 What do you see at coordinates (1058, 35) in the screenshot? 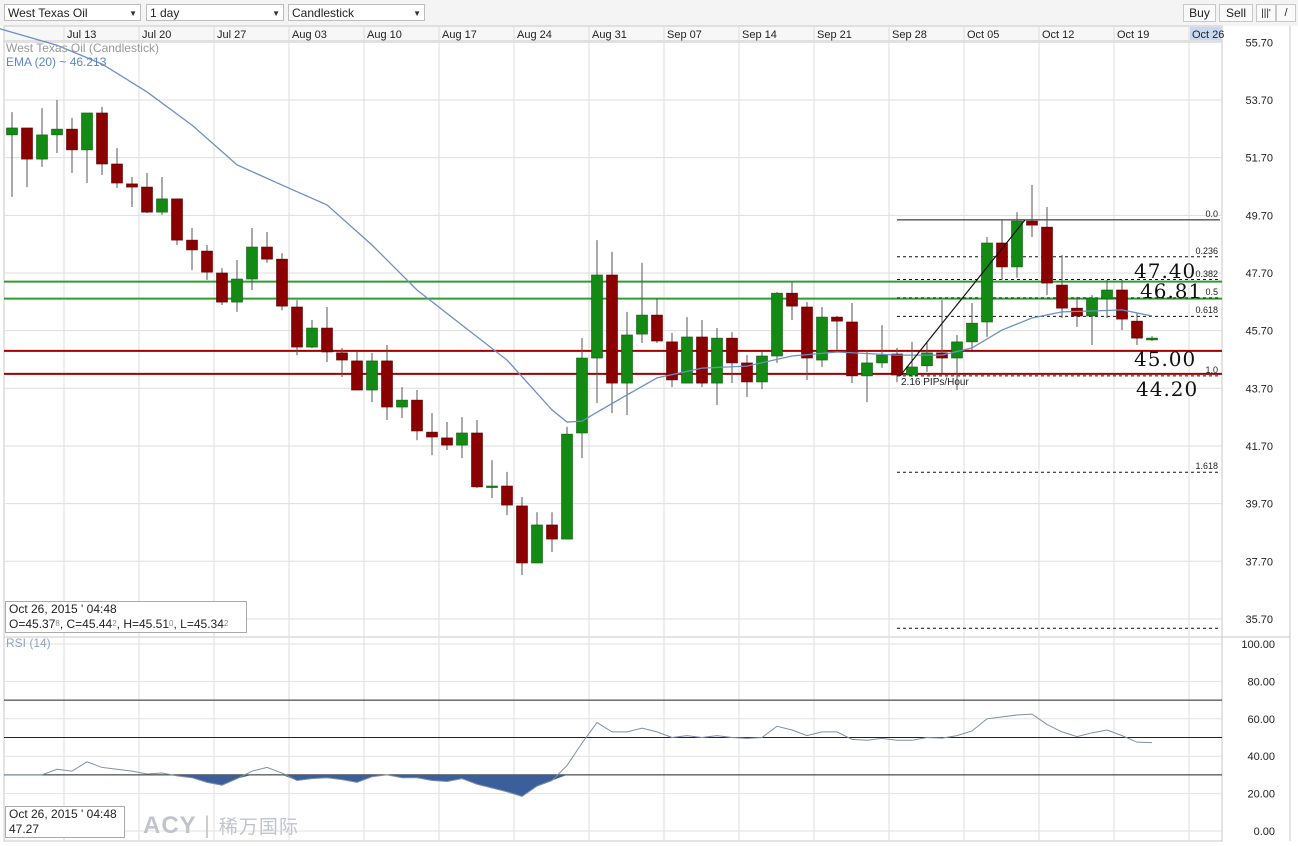
I see `x-tick-label: Oct 12` at bounding box center [1058, 35].